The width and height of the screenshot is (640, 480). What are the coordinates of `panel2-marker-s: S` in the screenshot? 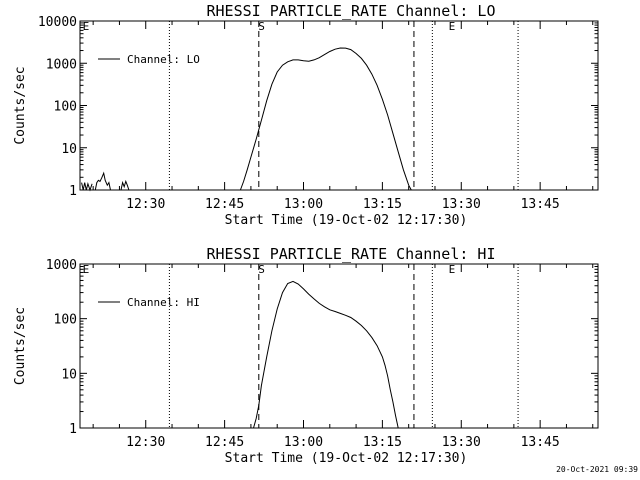 It's located at (261, 269).